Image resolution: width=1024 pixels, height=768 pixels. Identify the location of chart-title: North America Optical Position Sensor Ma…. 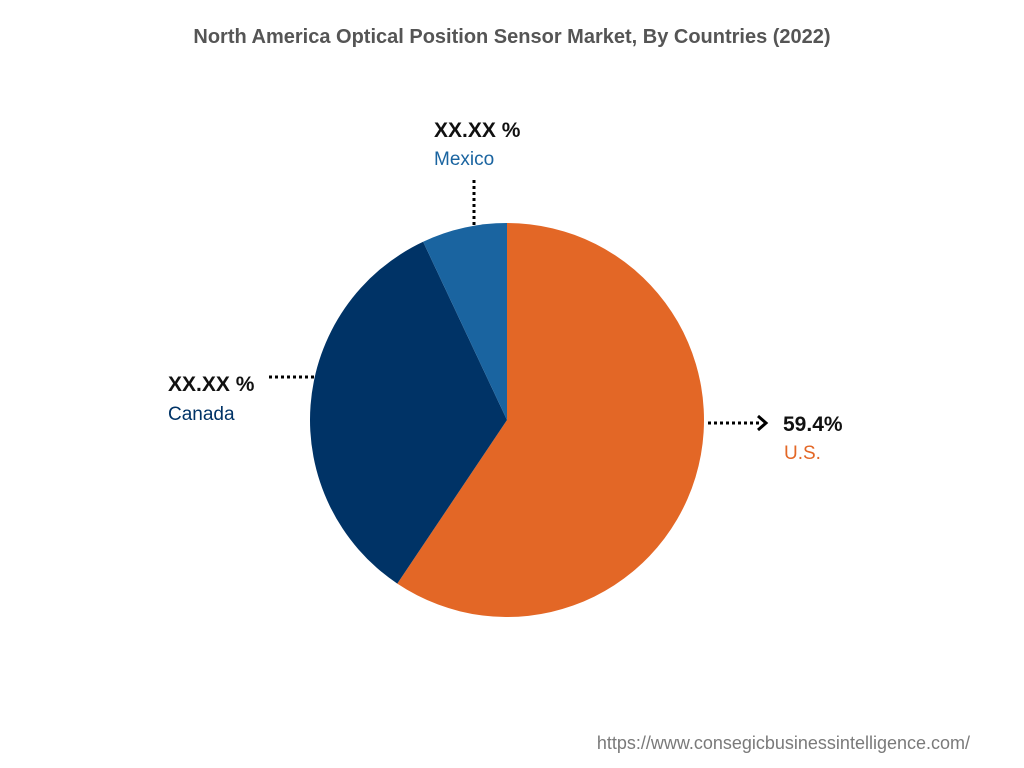
(512, 37).